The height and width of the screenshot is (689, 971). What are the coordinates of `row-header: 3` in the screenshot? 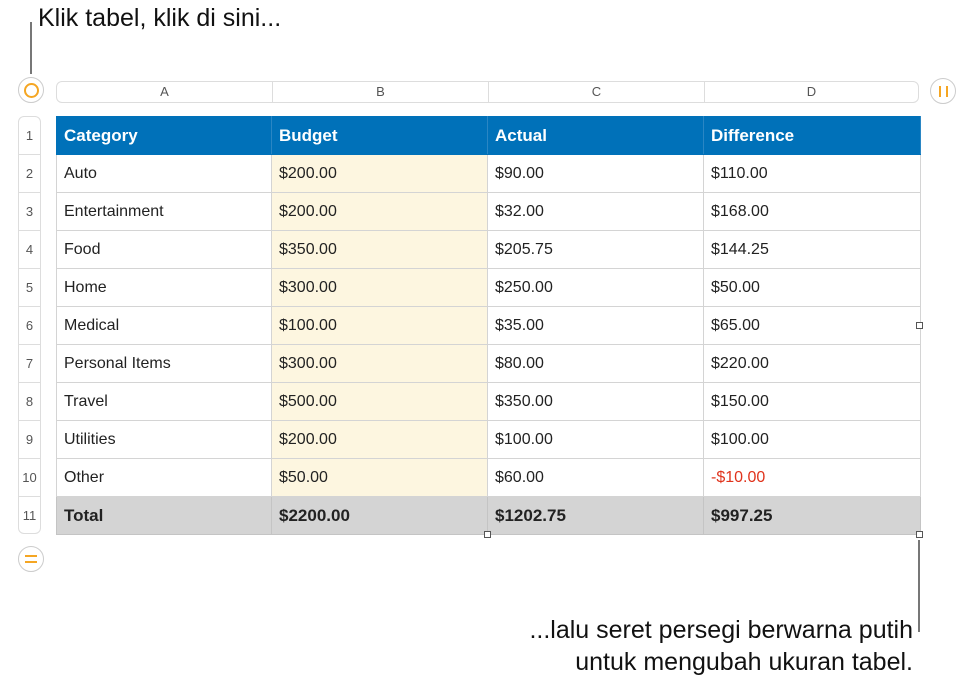 It's located at (29, 212).